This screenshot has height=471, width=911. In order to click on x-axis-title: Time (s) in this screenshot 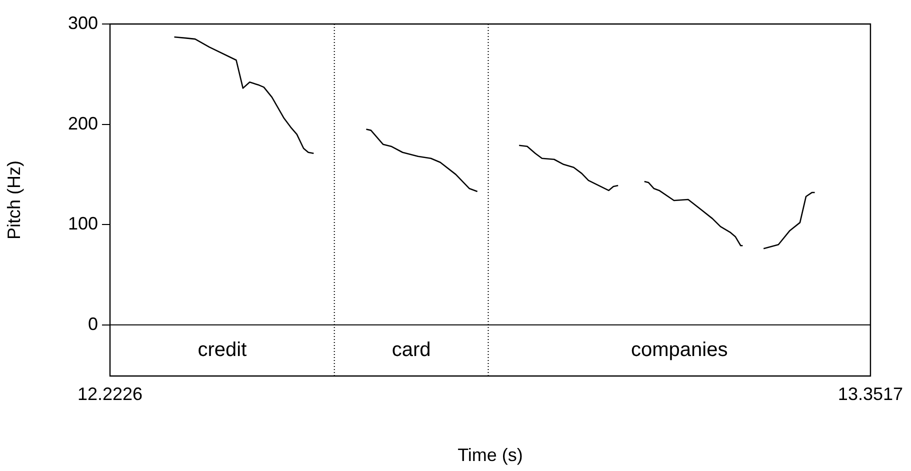, I will do `click(490, 455)`.